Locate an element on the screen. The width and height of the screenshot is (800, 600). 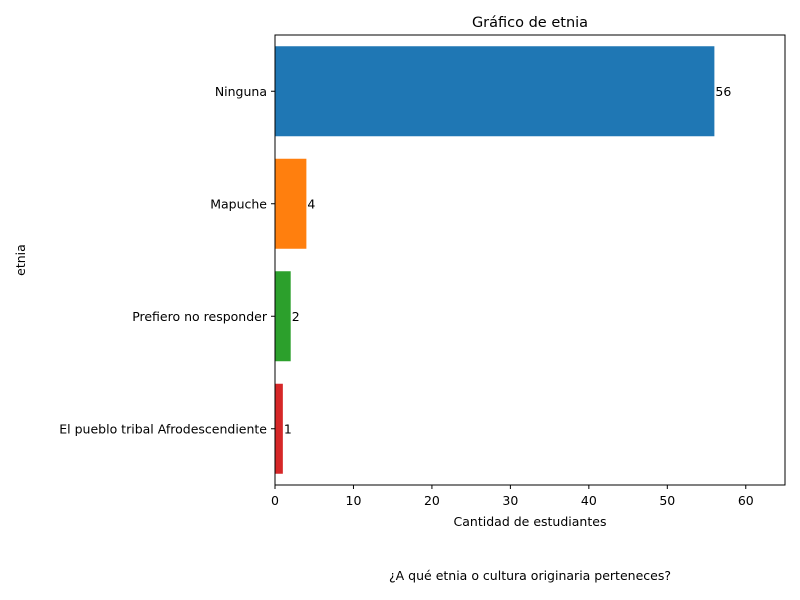
chart-title: Gráfico de etnia is located at coordinates (530, 23).